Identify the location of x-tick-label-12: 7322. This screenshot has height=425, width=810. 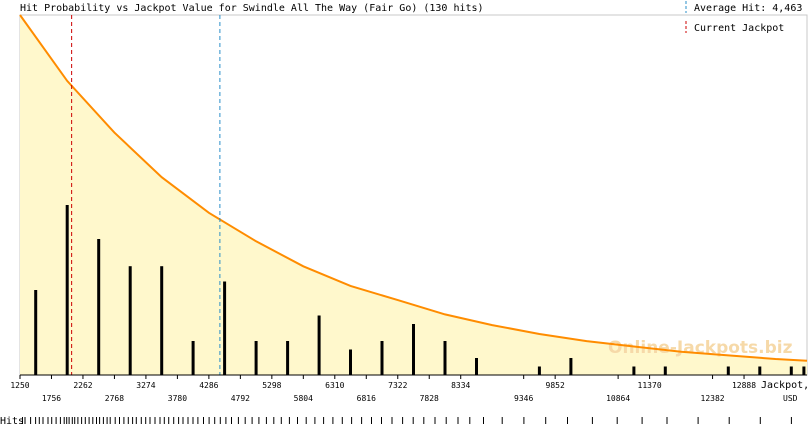
(397, 385).